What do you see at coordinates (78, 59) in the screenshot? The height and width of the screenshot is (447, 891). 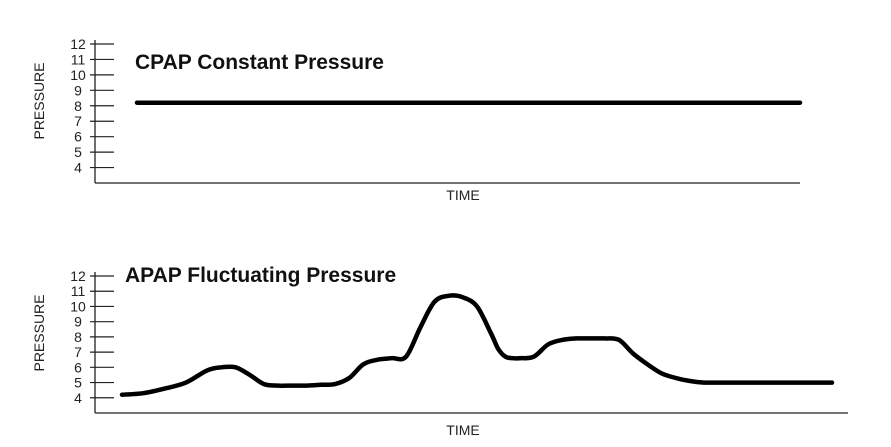 I see `cpap-y-tick-label: 11` at bounding box center [78, 59].